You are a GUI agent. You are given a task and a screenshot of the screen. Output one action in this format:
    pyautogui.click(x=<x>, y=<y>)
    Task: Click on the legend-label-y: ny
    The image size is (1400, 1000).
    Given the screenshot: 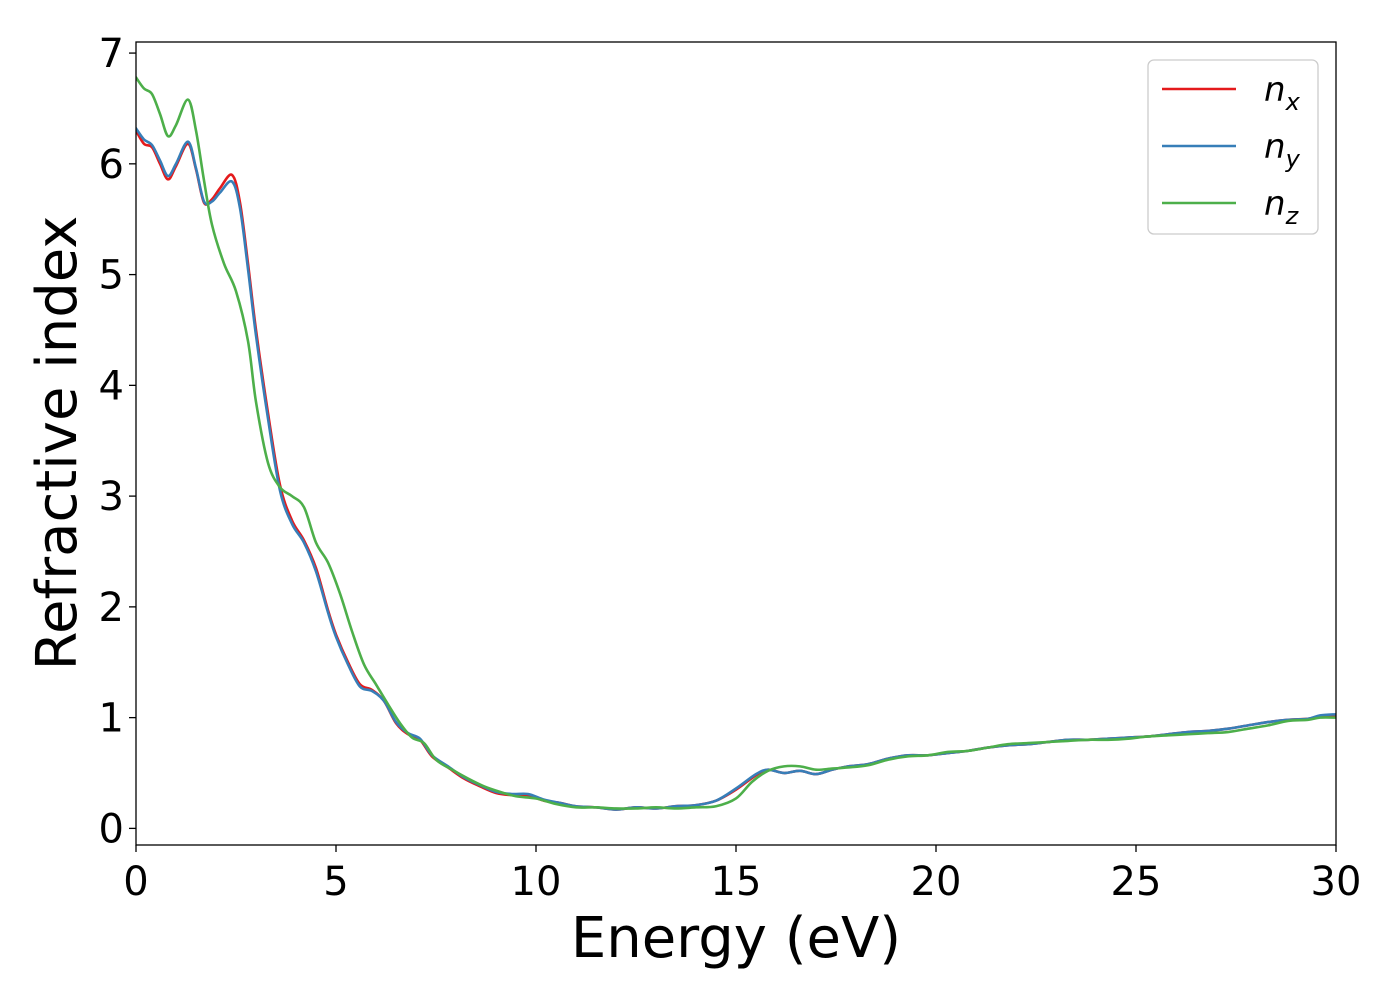 What is the action you would take?
    pyautogui.click(x=1282, y=150)
    